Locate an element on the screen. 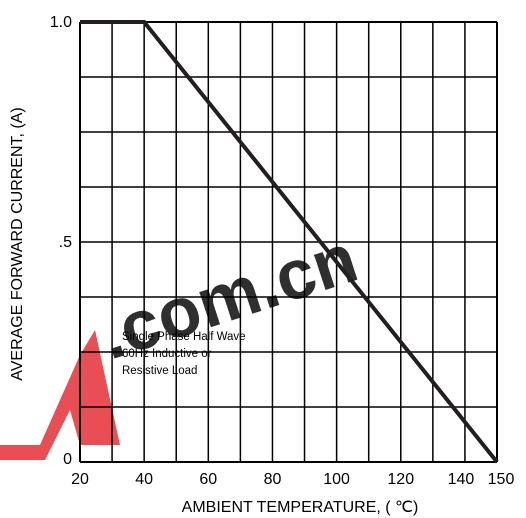 The width and height of the screenshot is (526, 518). annotation-line: Single Phase Half Wave is located at coordinates (184, 337).